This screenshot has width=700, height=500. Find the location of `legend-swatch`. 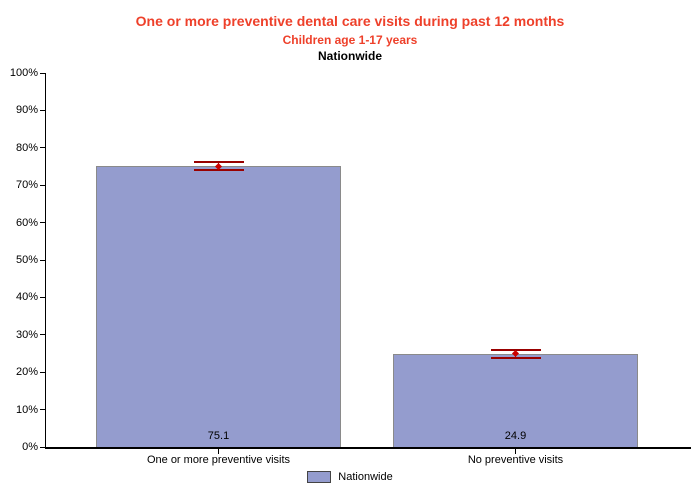

legend-swatch is located at coordinates (319, 477).